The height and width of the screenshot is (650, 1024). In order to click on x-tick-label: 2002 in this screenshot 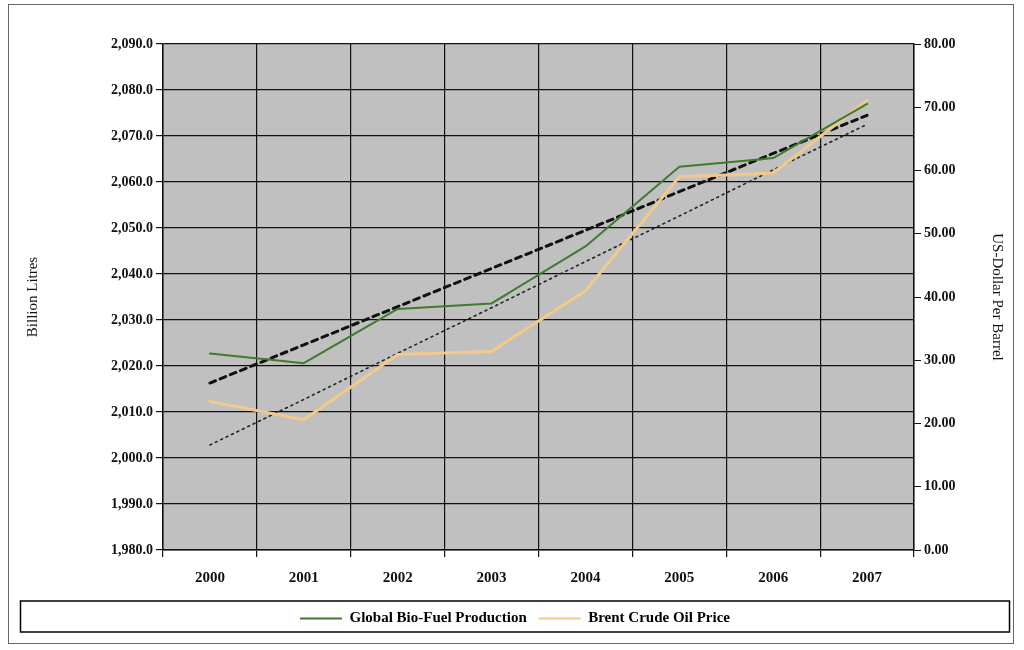, I will do `click(397, 576)`.